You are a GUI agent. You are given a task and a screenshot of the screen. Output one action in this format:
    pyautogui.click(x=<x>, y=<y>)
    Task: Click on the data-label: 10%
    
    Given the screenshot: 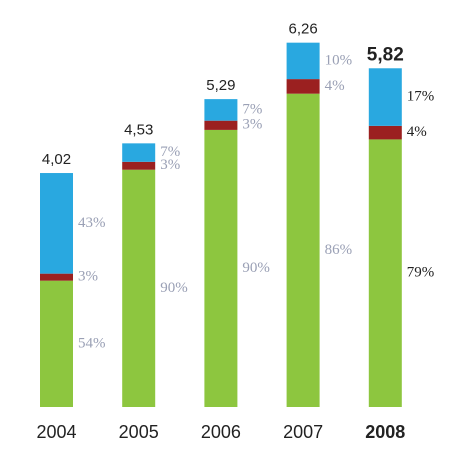 What is the action you would take?
    pyautogui.click(x=339, y=60)
    